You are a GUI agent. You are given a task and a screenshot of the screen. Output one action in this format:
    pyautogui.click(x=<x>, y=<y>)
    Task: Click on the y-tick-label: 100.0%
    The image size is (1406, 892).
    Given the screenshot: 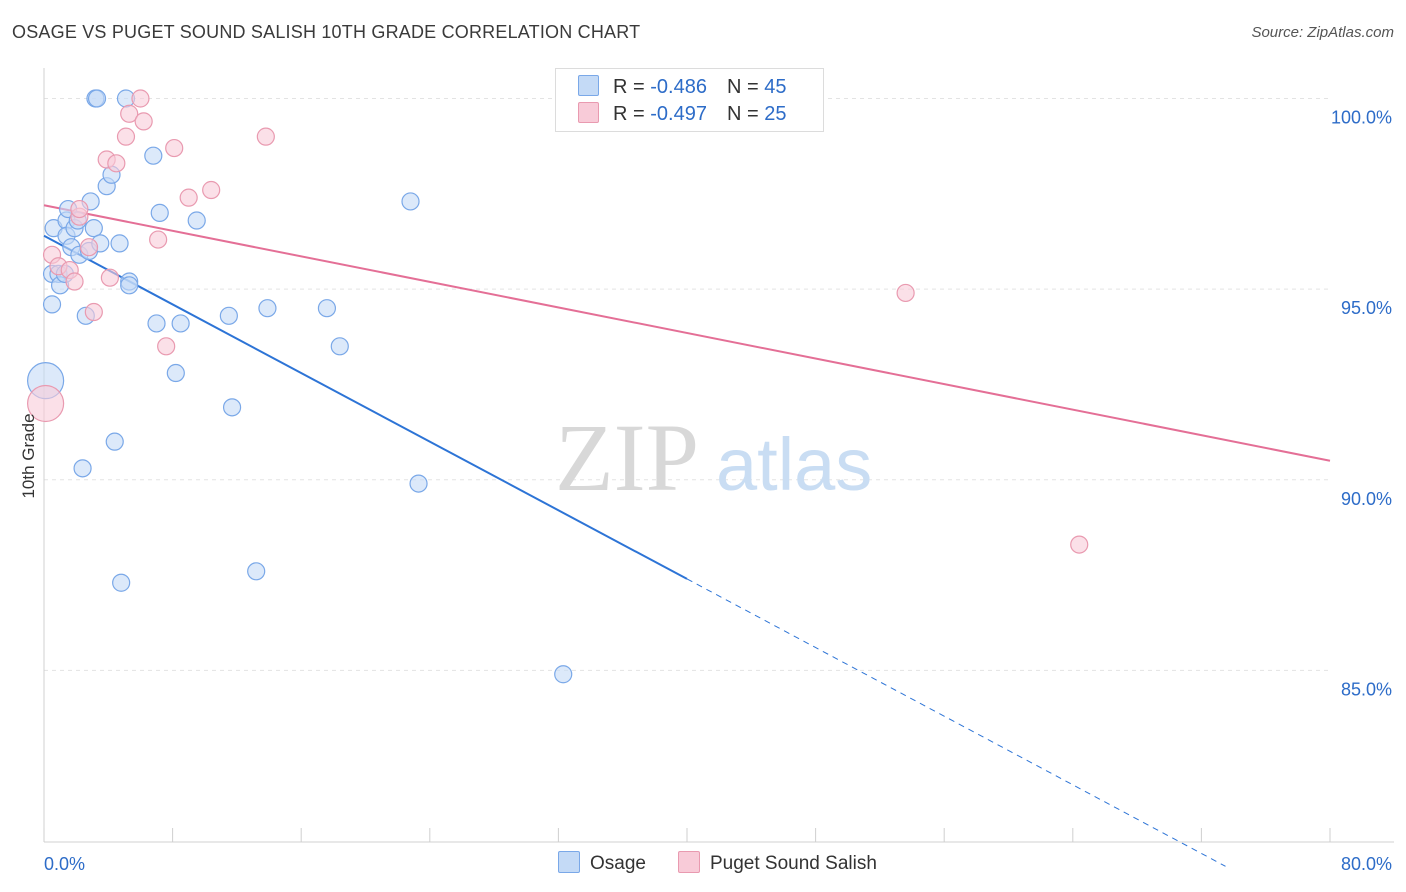 What is the action you would take?
    pyautogui.click(x=1361, y=118)
    